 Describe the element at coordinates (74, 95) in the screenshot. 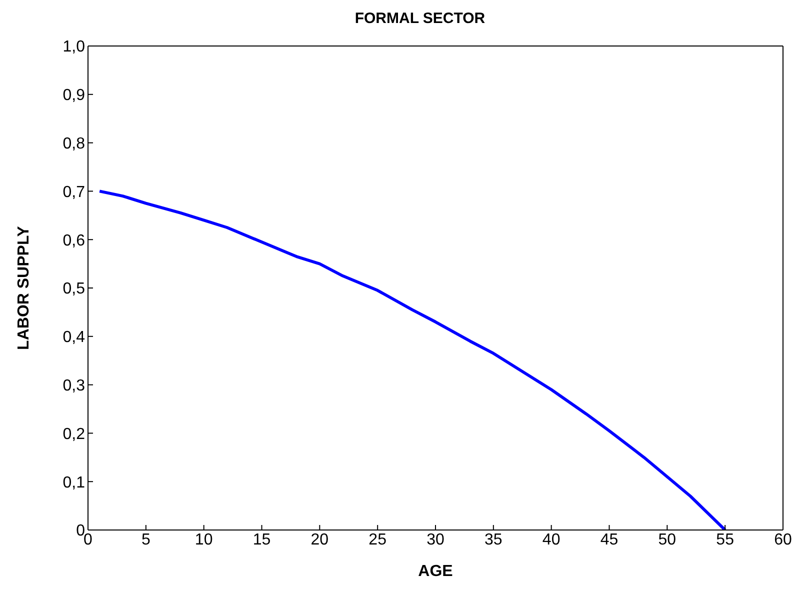

I see `y-tick-label: 0,9` at that location.